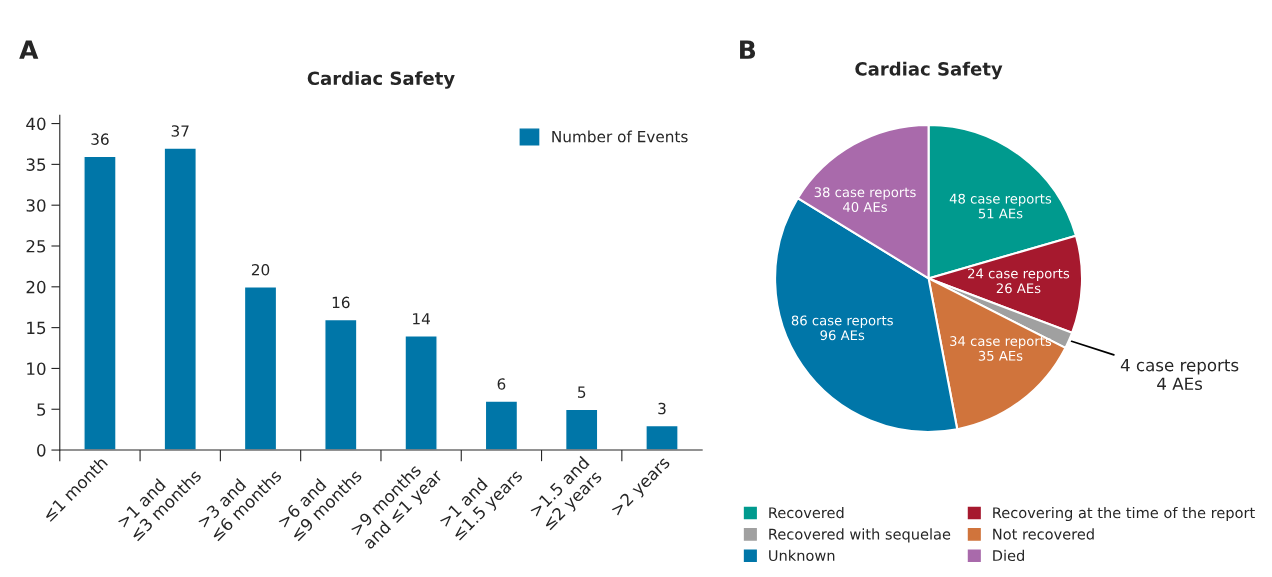 The image size is (1272, 577). I want to click on legend-label: Number of Events, so click(620, 136).